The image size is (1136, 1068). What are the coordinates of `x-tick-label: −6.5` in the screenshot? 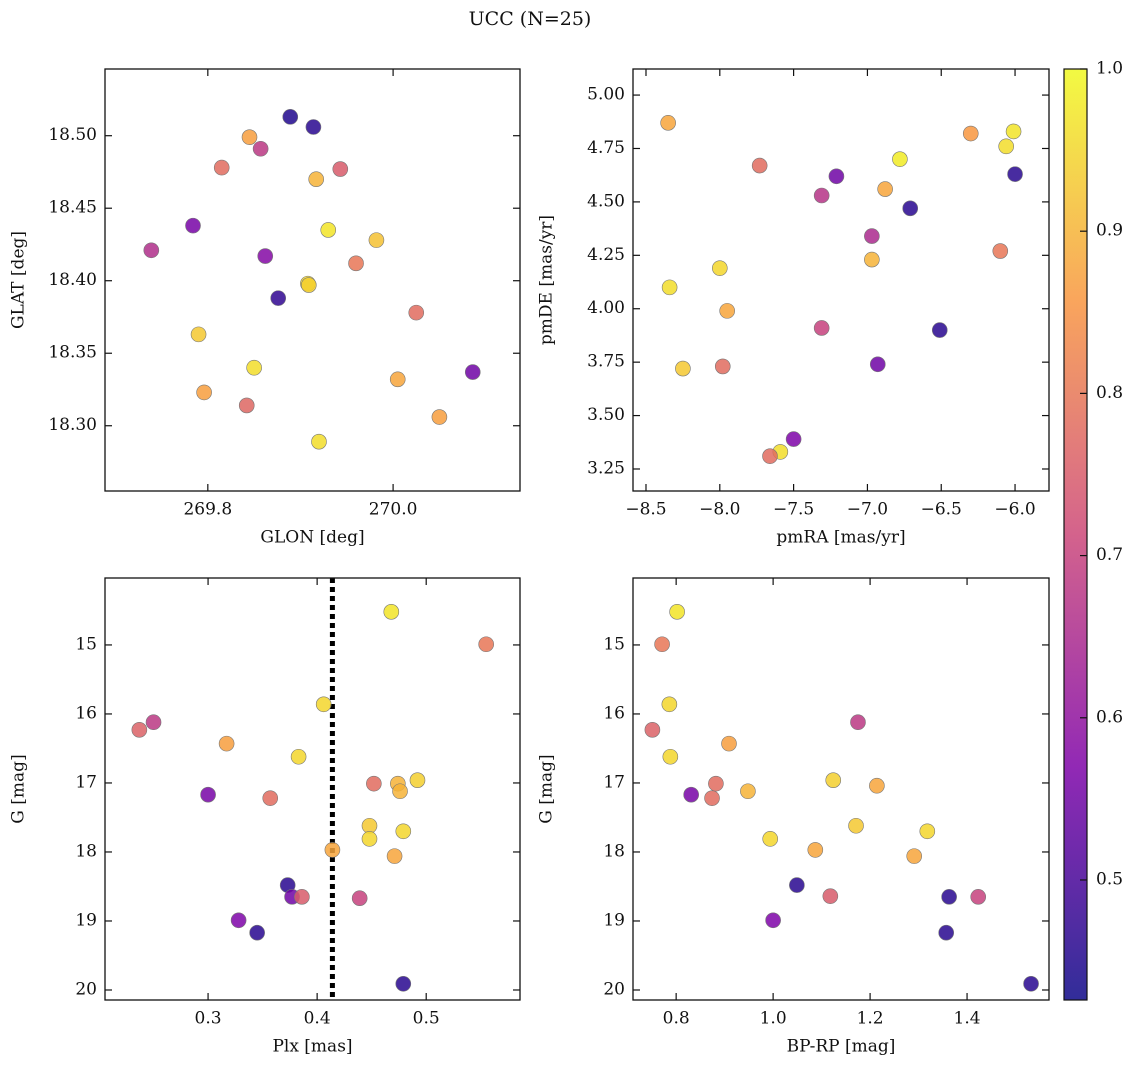 It's located at (941, 510).